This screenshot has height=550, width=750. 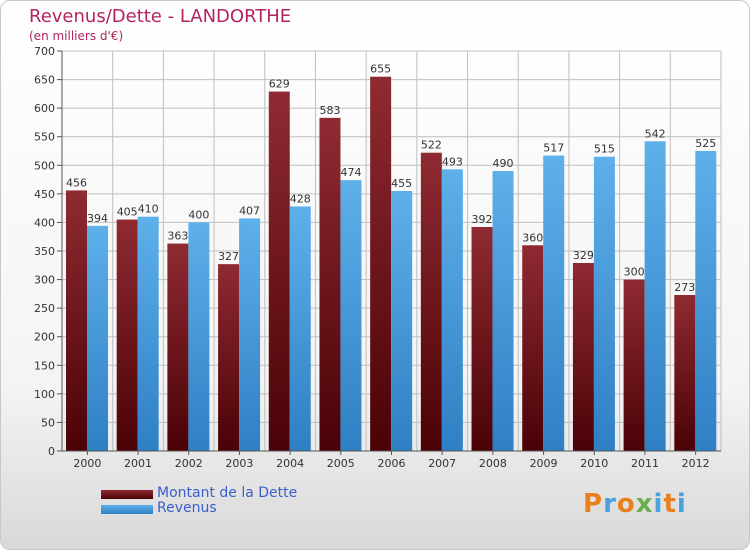 What do you see at coordinates (493, 463) in the screenshot?
I see `x-tick-label: 2008` at bounding box center [493, 463].